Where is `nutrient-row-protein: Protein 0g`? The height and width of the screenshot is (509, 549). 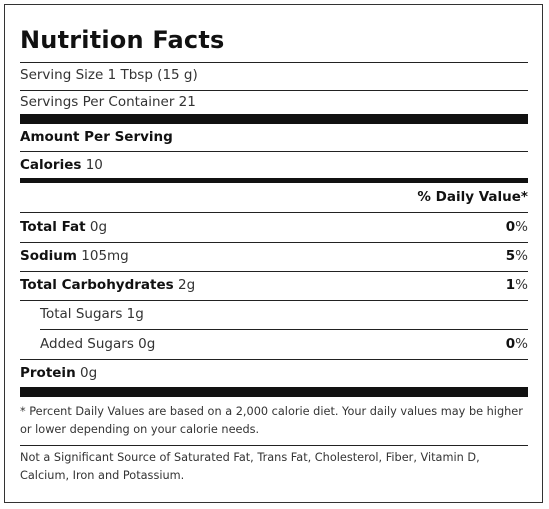
nutrient-row-protein: Protein 0g is located at coordinates (274, 373).